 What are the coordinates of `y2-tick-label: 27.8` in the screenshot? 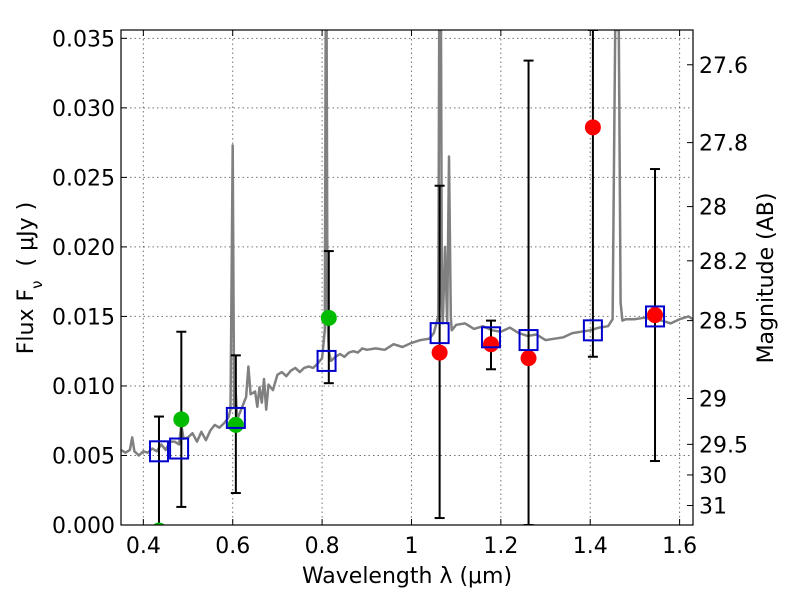 It's located at (723, 144).